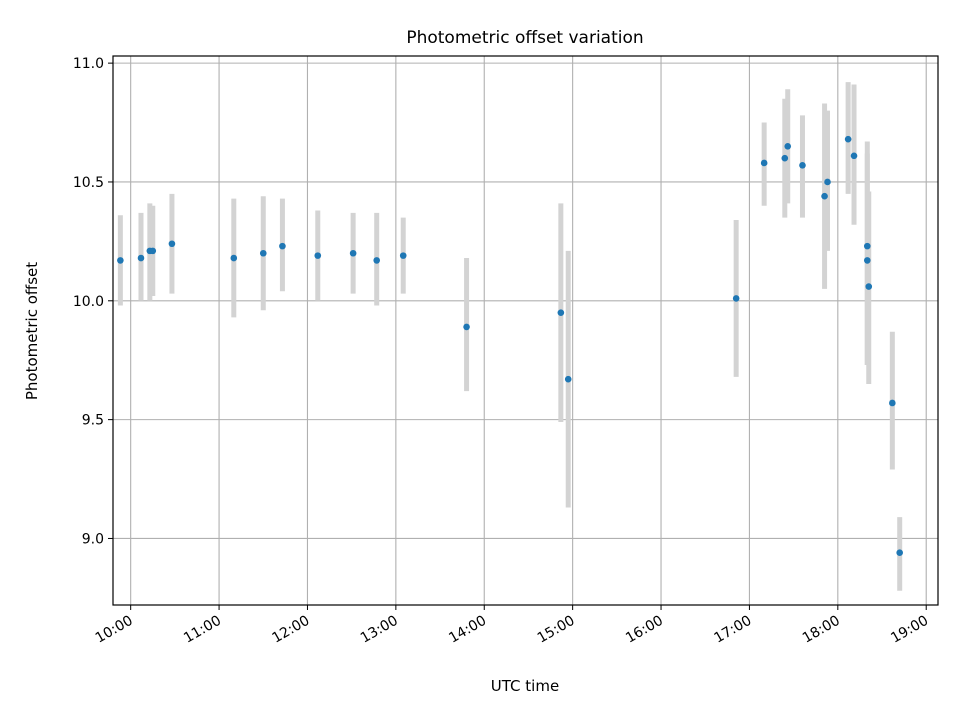  I want to click on chart-title: Photometric offset variation, so click(524, 38).